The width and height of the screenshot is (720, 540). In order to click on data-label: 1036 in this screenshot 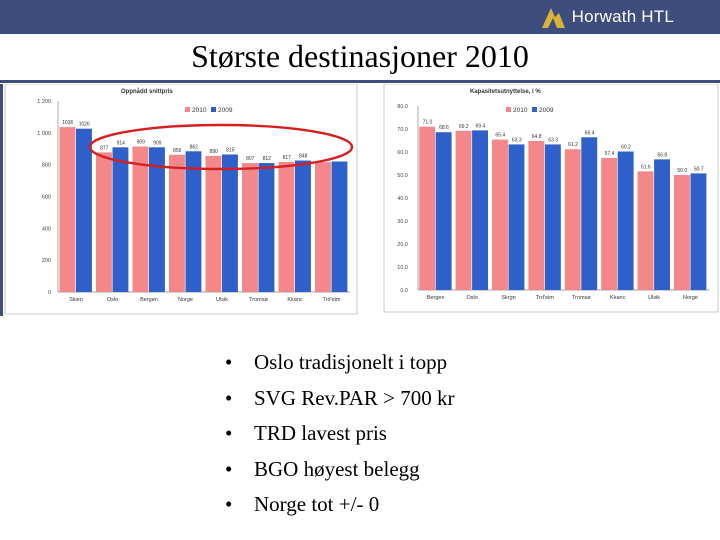, I will do `click(67, 123)`.